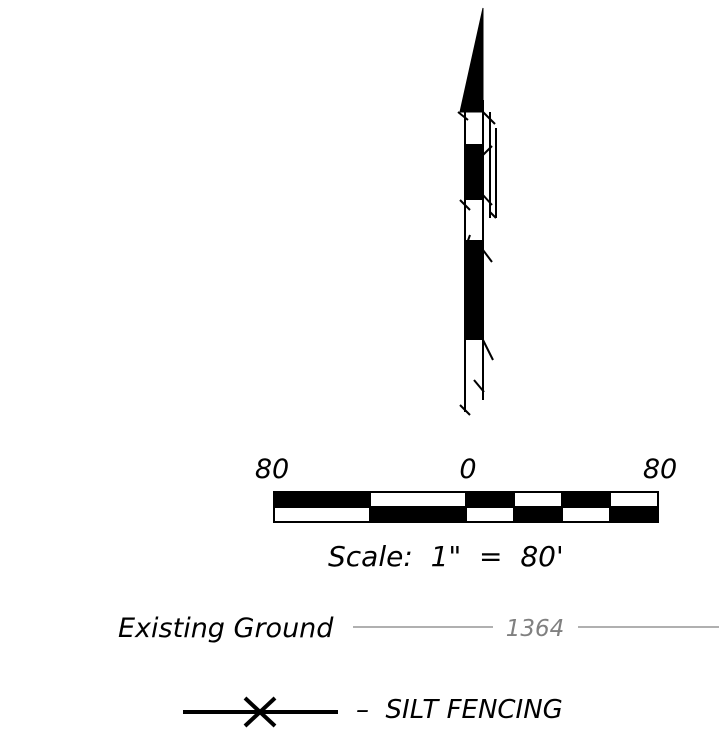 The image size is (719, 732). I want to click on scale-label-left: 80, so click(272, 469).